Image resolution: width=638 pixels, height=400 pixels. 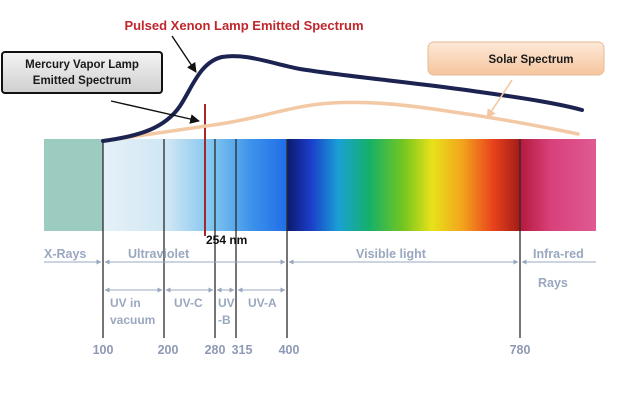 I want to click on uv-c-label: UV-C, so click(x=188, y=303).